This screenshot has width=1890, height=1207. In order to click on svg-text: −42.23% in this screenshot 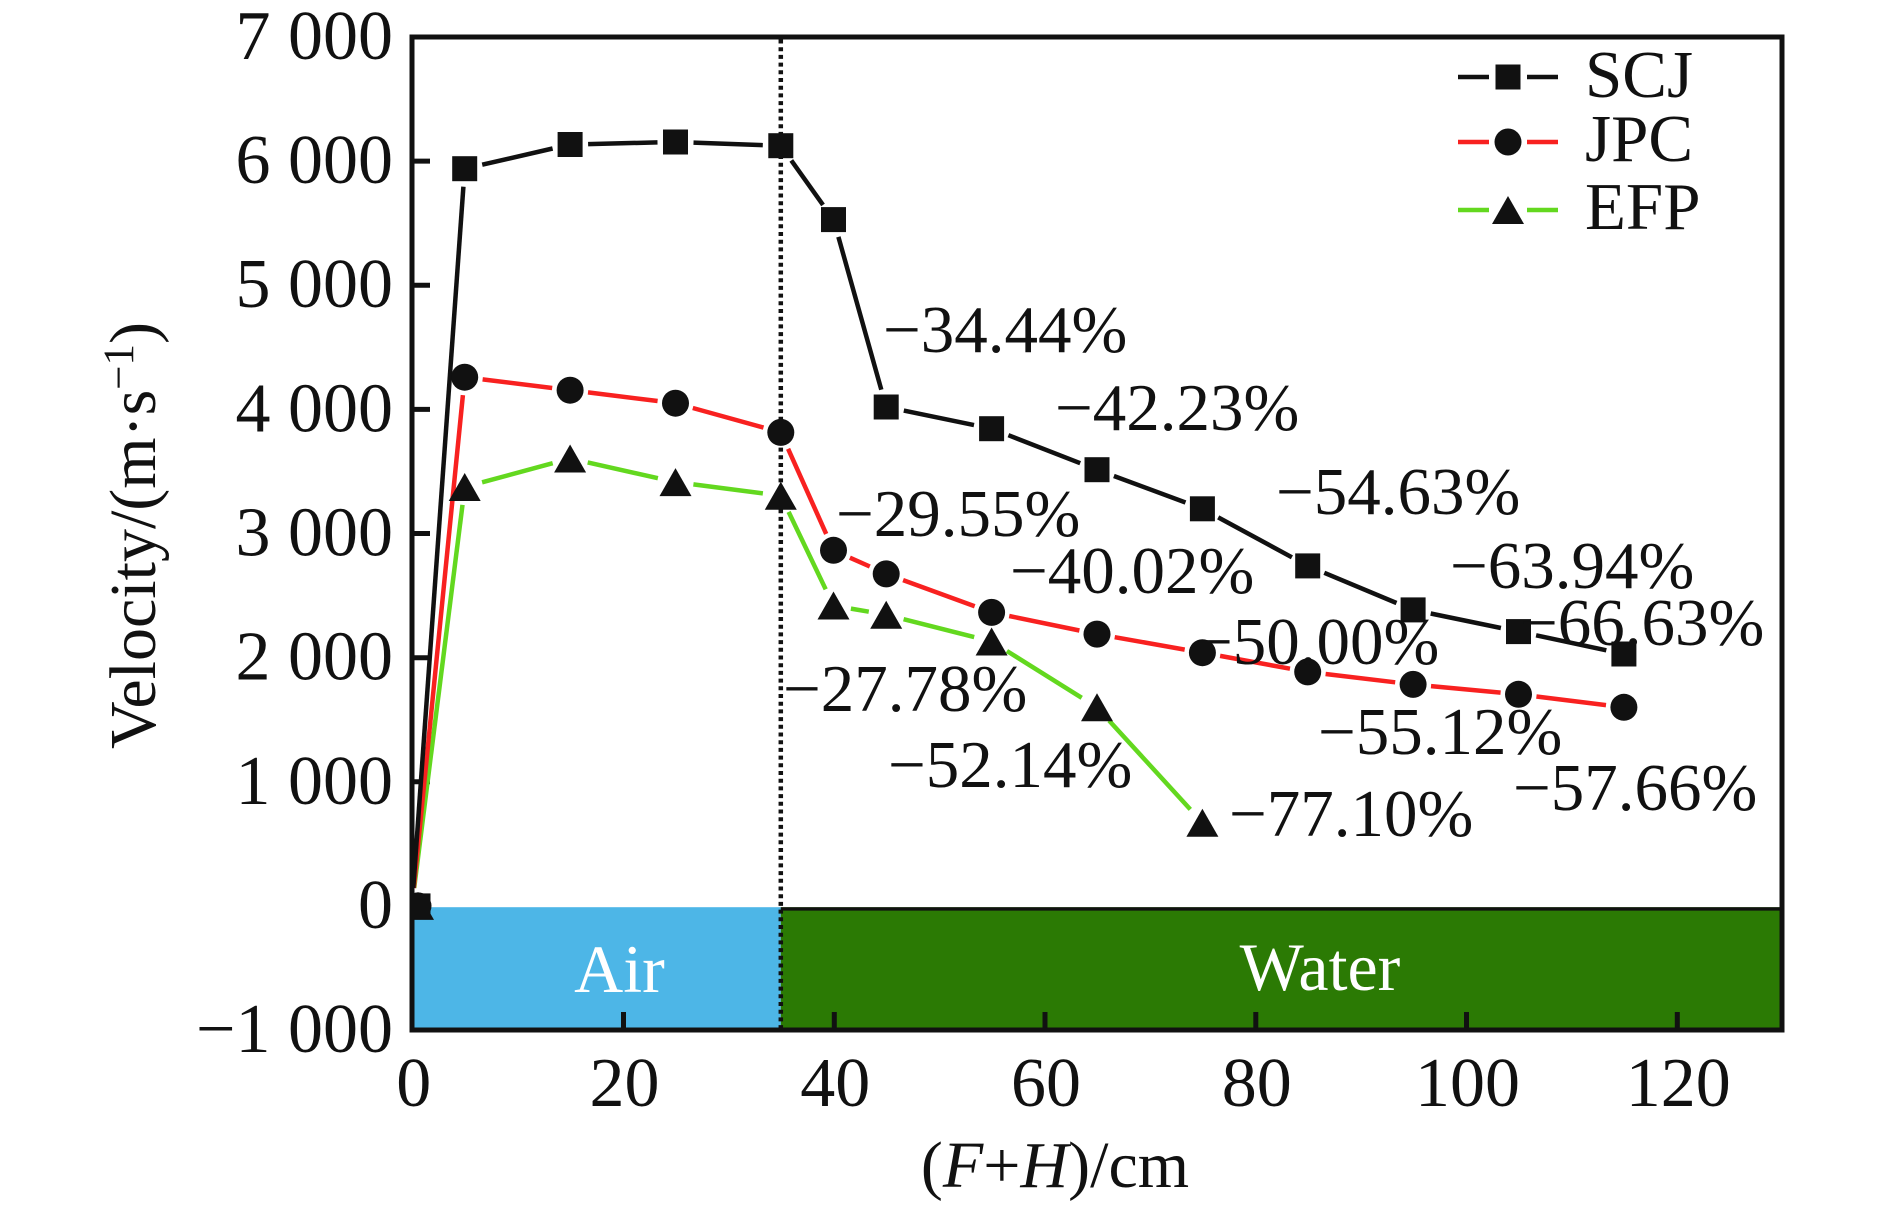, I will do `click(1177, 408)`.